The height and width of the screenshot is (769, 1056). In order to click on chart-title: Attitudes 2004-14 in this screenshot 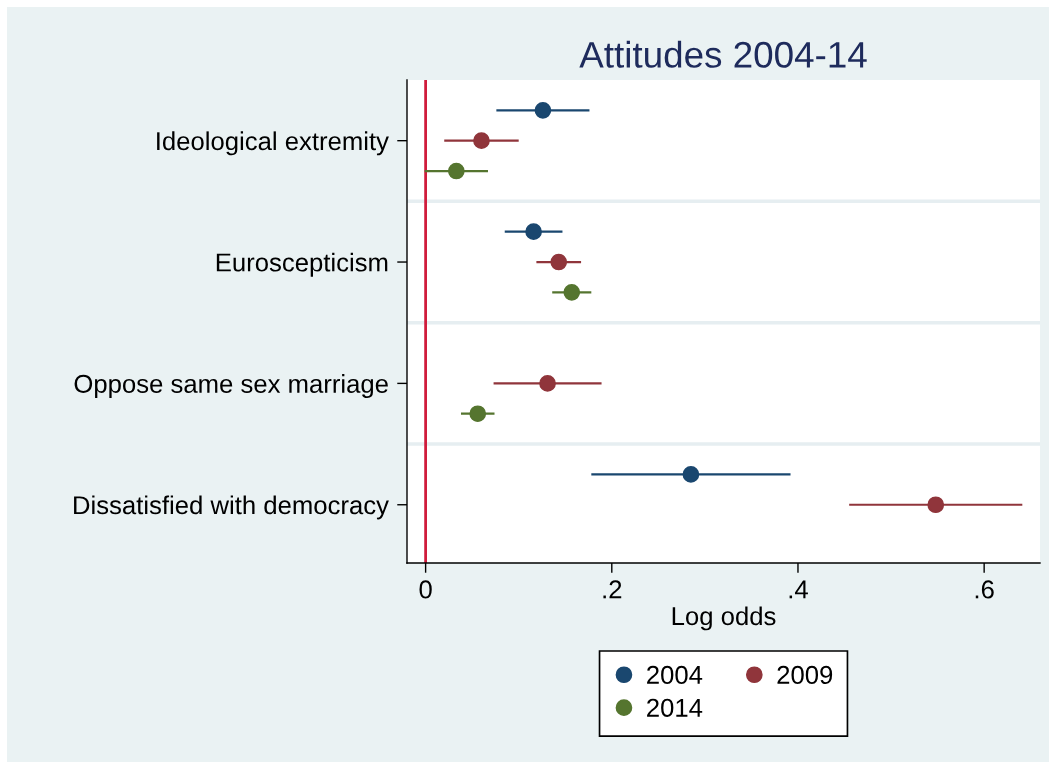, I will do `click(723, 54)`.